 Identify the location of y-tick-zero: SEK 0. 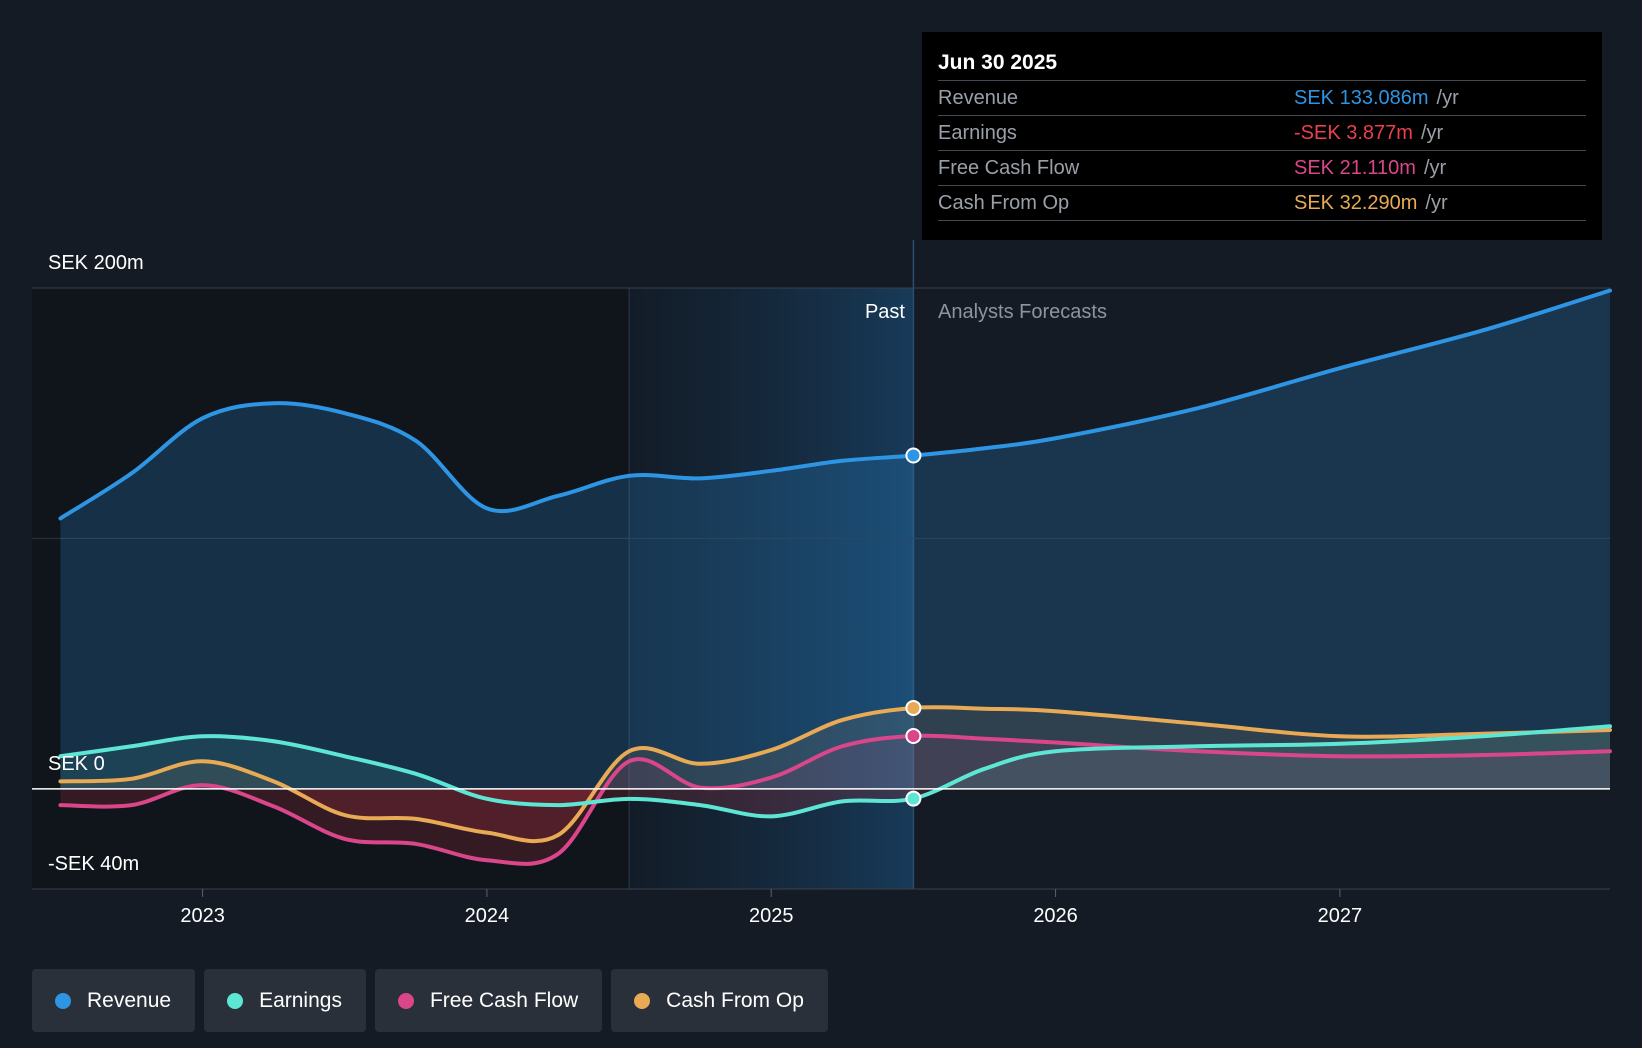
(76, 764).